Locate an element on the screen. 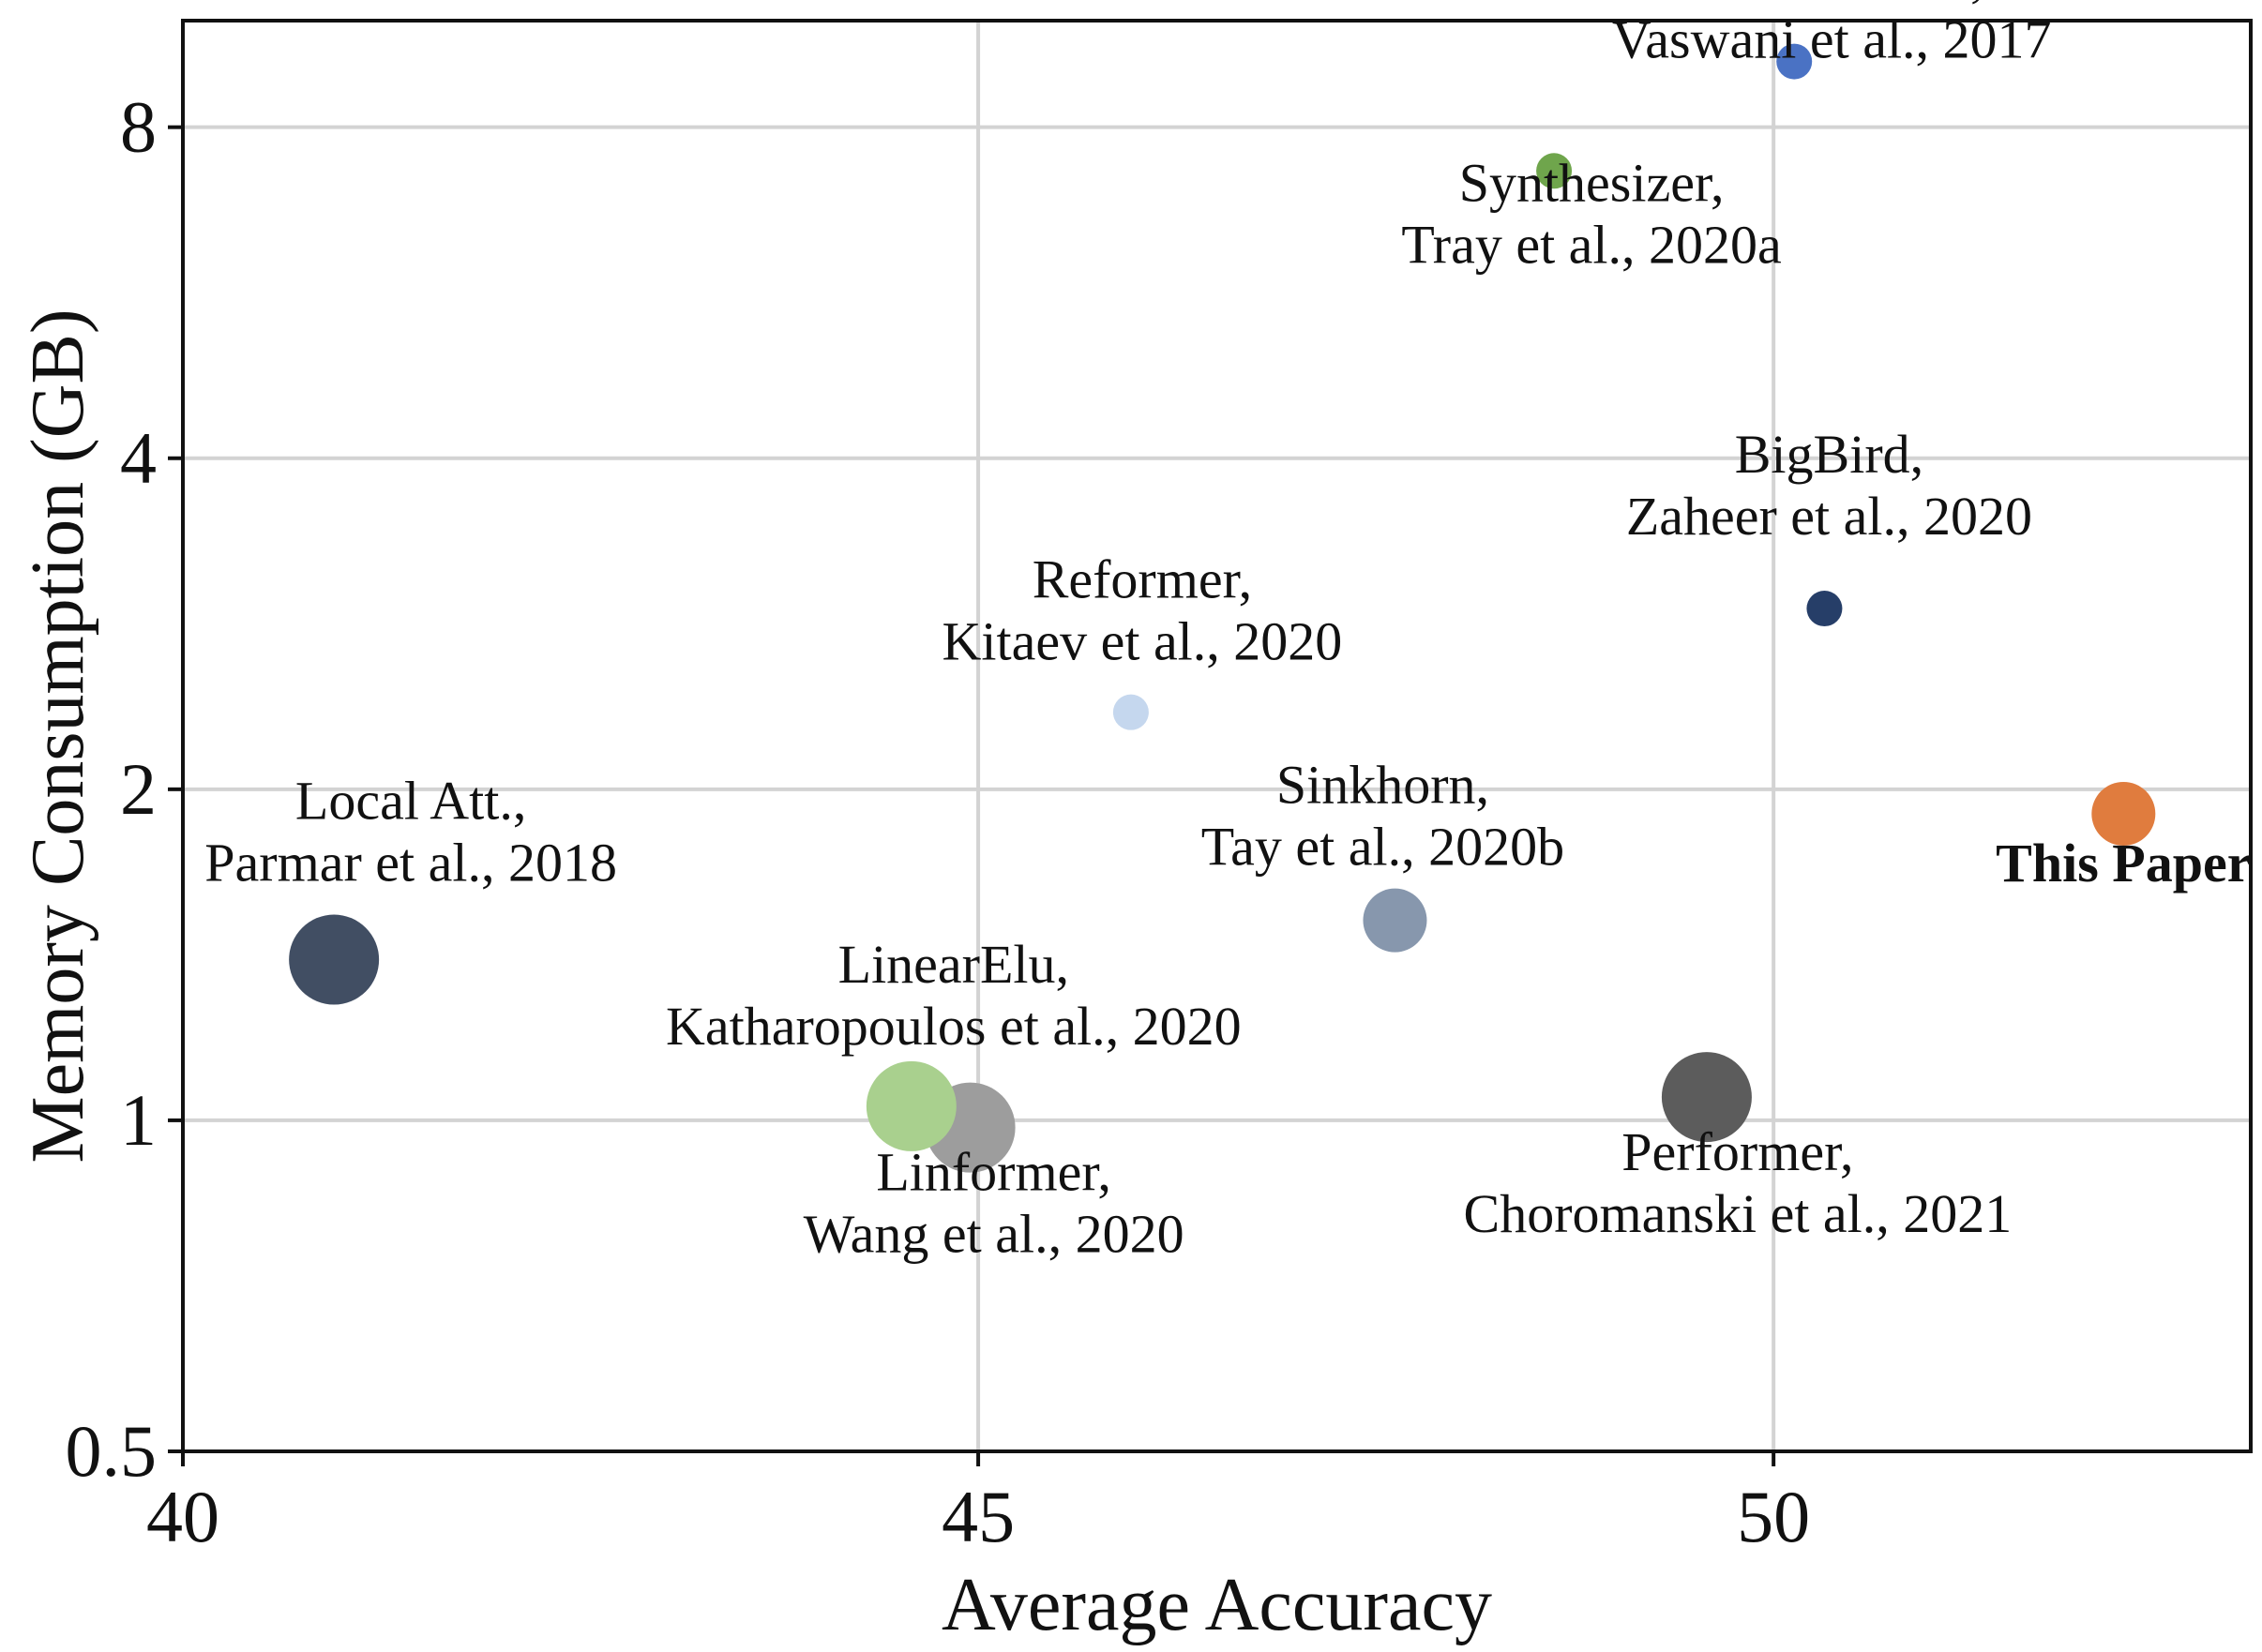 The width and height of the screenshot is (2262, 1652). point-label: Performer, is located at coordinates (1737, 1151).